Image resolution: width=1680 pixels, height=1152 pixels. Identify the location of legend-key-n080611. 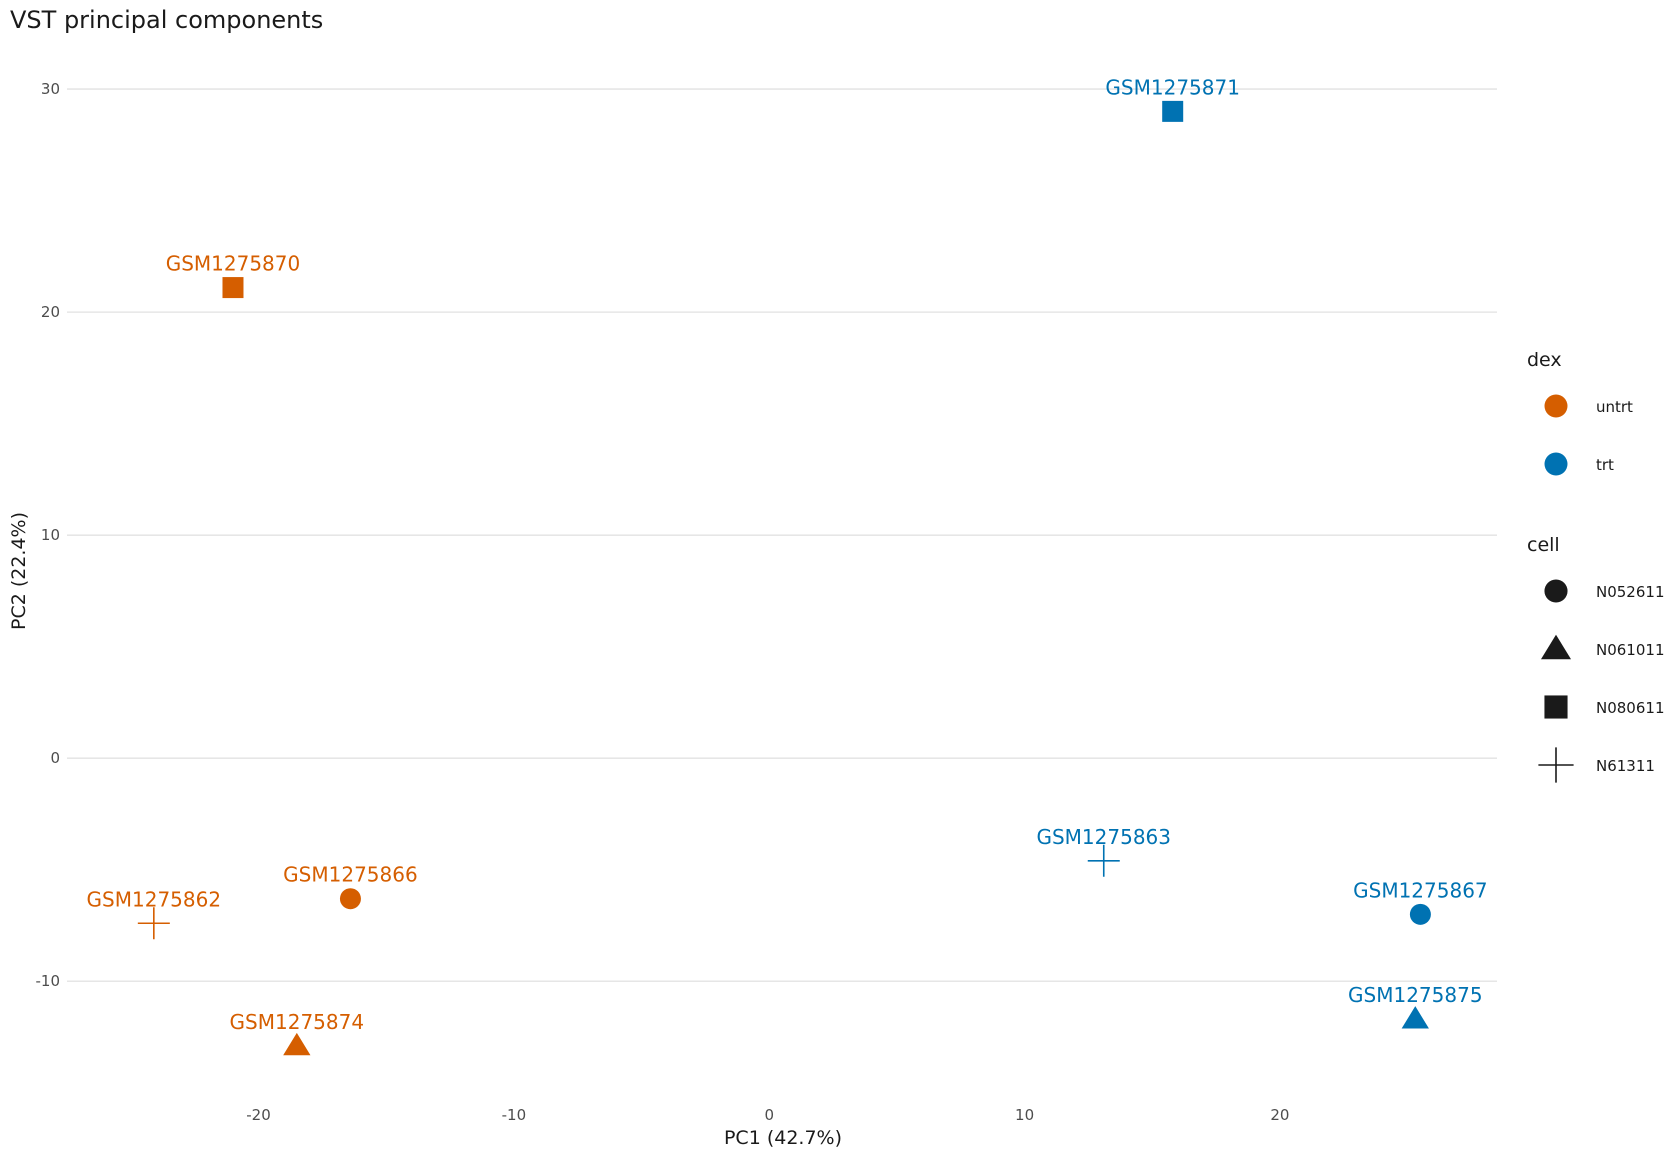
(1556, 707).